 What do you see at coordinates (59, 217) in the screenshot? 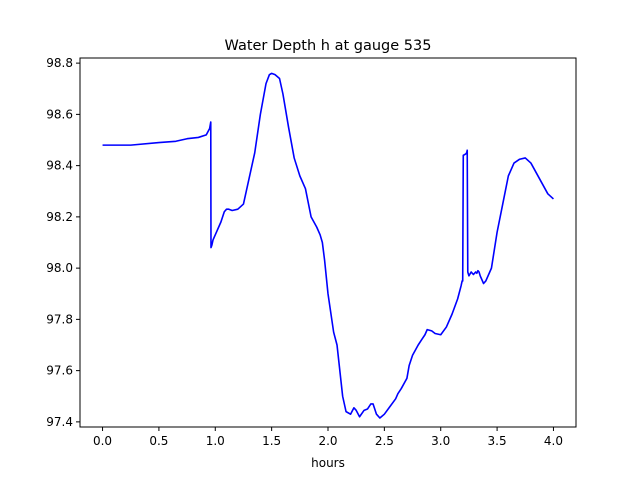
I see `y-tick-label: 98.2` at bounding box center [59, 217].